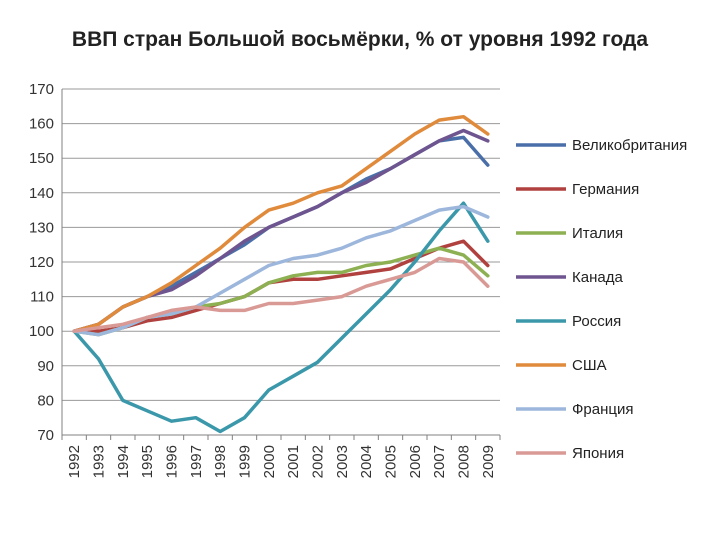 The width and height of the screenshot is (720, 540). I want to click on legend-label-6: Франция, so click(602, 409).